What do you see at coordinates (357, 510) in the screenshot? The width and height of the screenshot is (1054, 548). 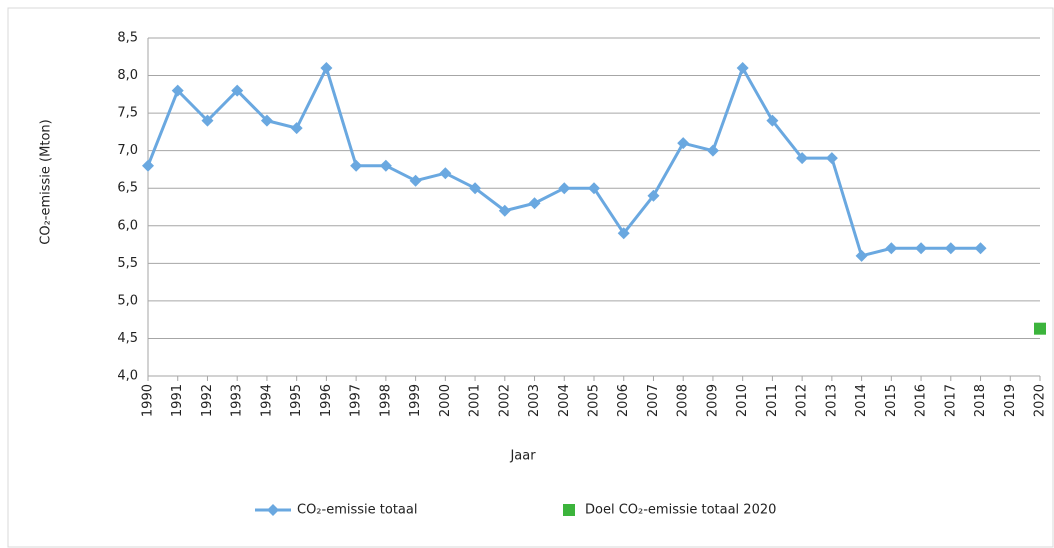 I see `legend-label: CO₂-emissie totaal` at bounding box center [357, 510].